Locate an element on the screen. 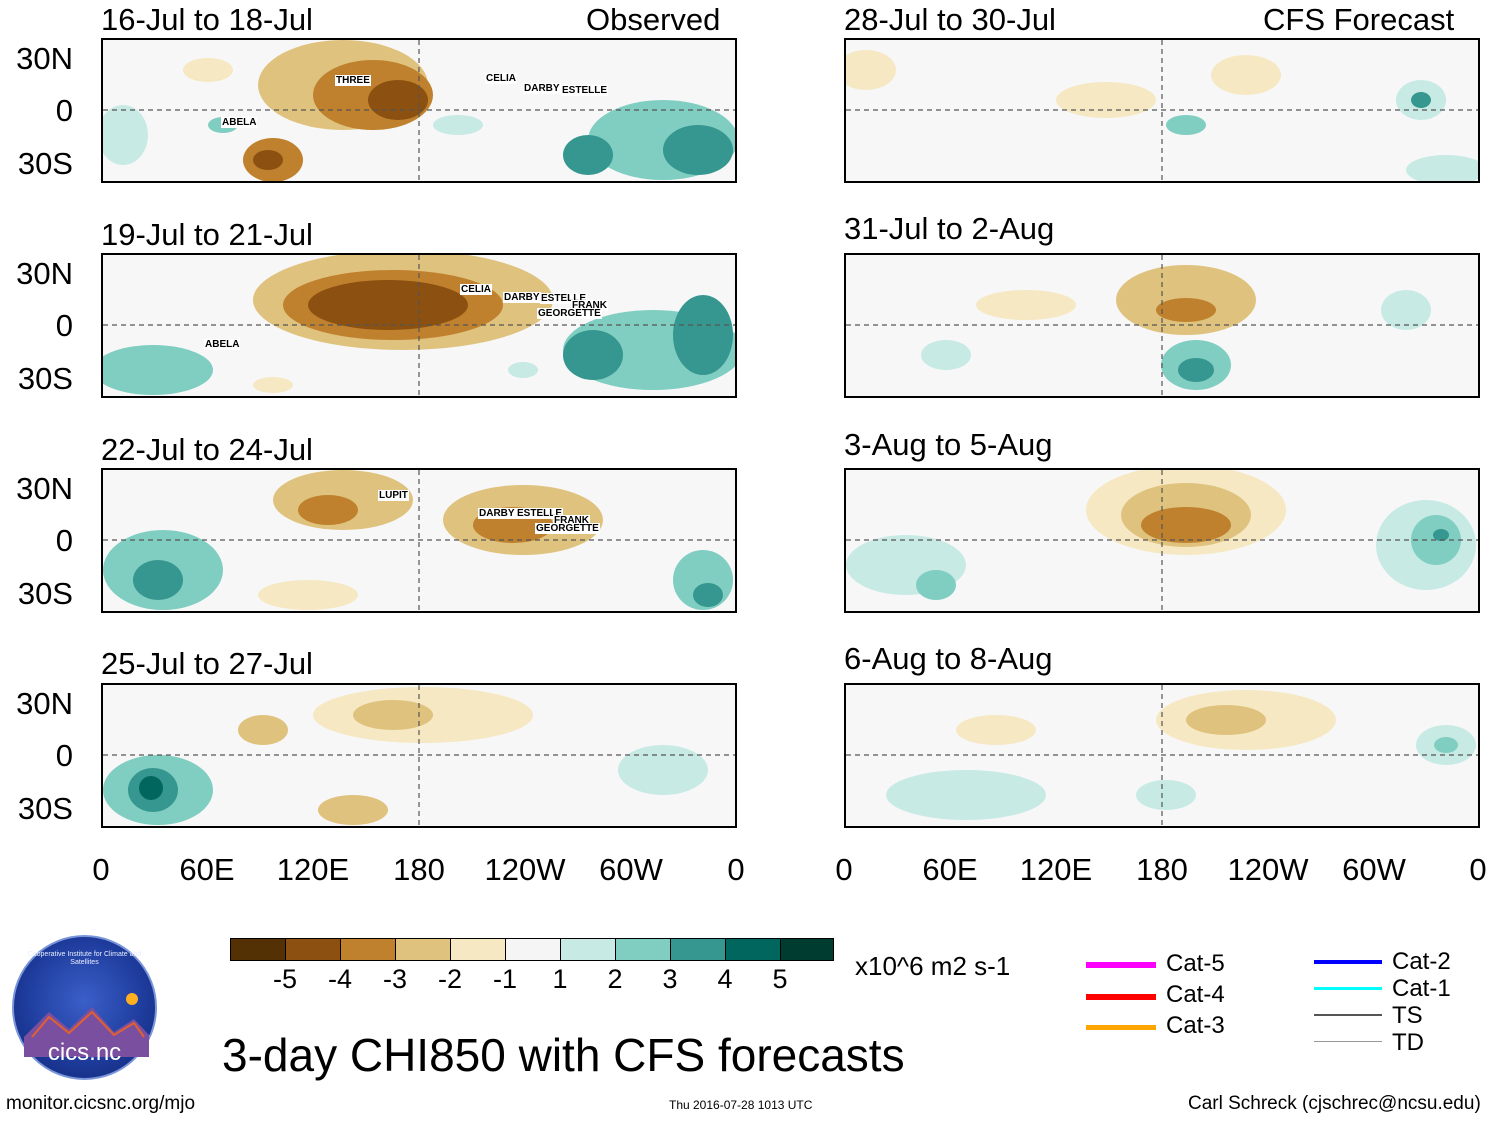  legend-line-td is located at coordinates (1348, 1041).